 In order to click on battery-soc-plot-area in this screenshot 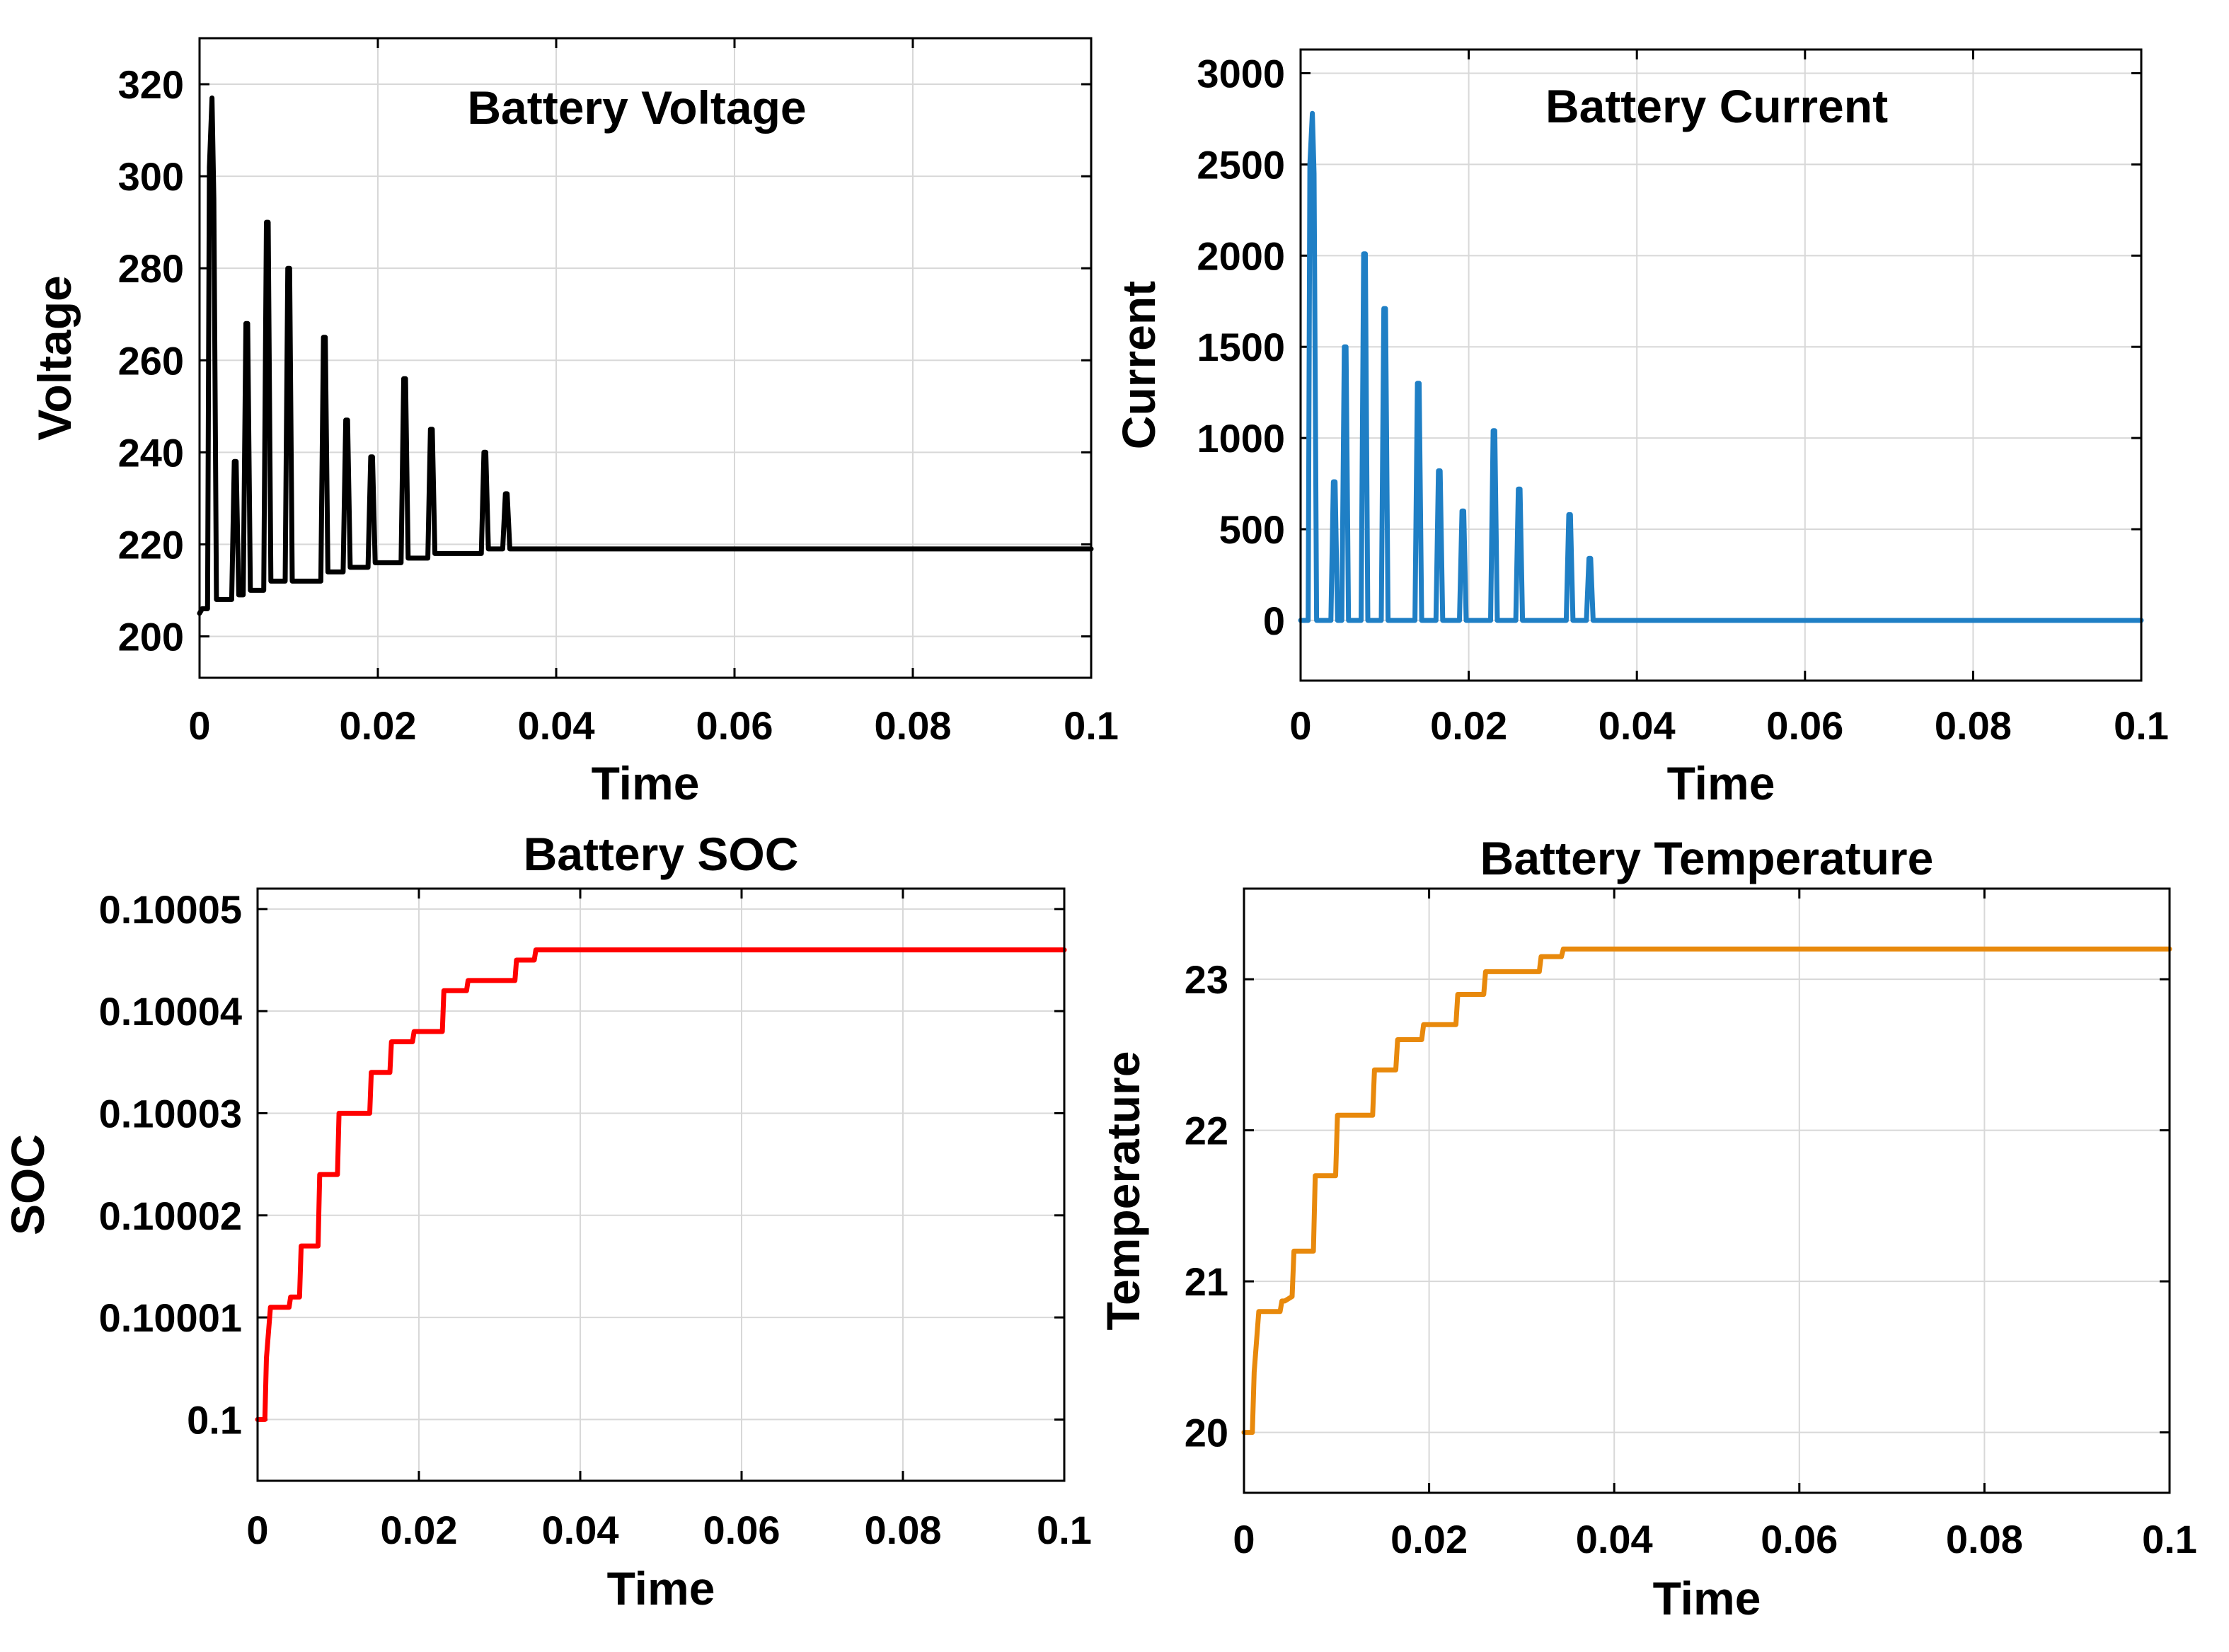, I will do `click(661, 1185)`.